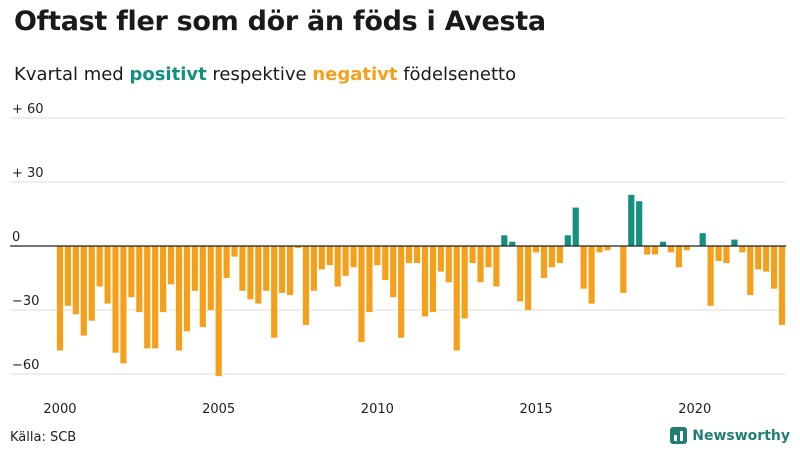 The height and width of the screenshot is (450, 800). I want to click on chart-title: Oftast fler som dör än föds i Avesta, so click(280, 21).